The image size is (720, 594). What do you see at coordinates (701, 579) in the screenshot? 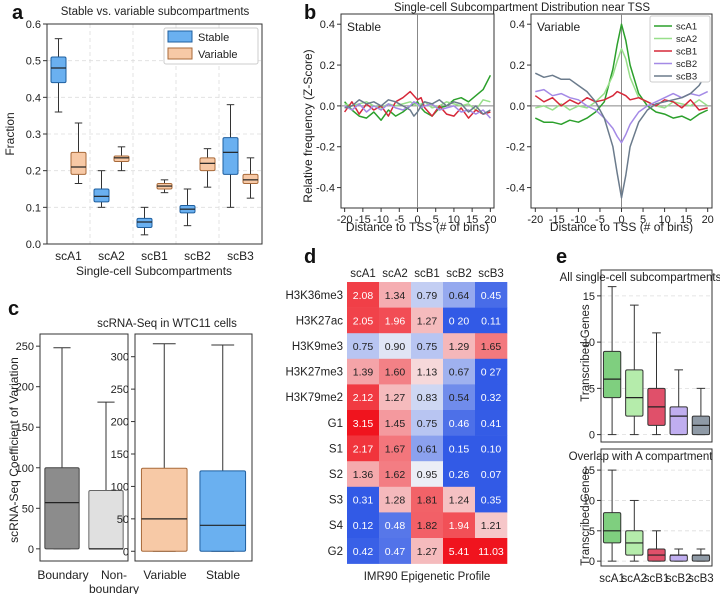
I see `e-x-tick-label: scB3` at bounding box center [701, 579].